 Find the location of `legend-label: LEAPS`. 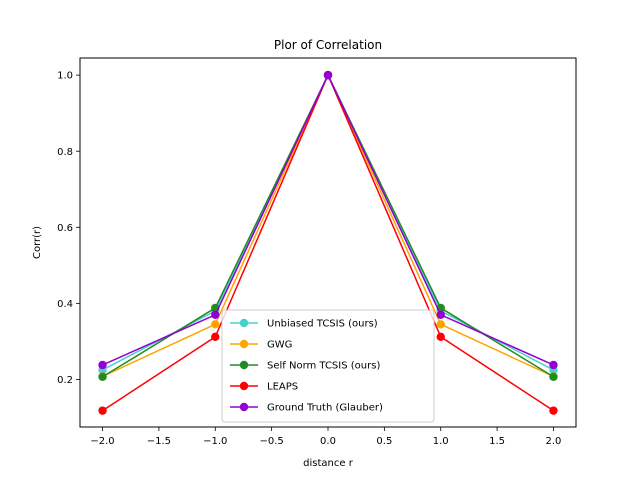

legend-label: LEAPS is located at coordinates (282, 387).